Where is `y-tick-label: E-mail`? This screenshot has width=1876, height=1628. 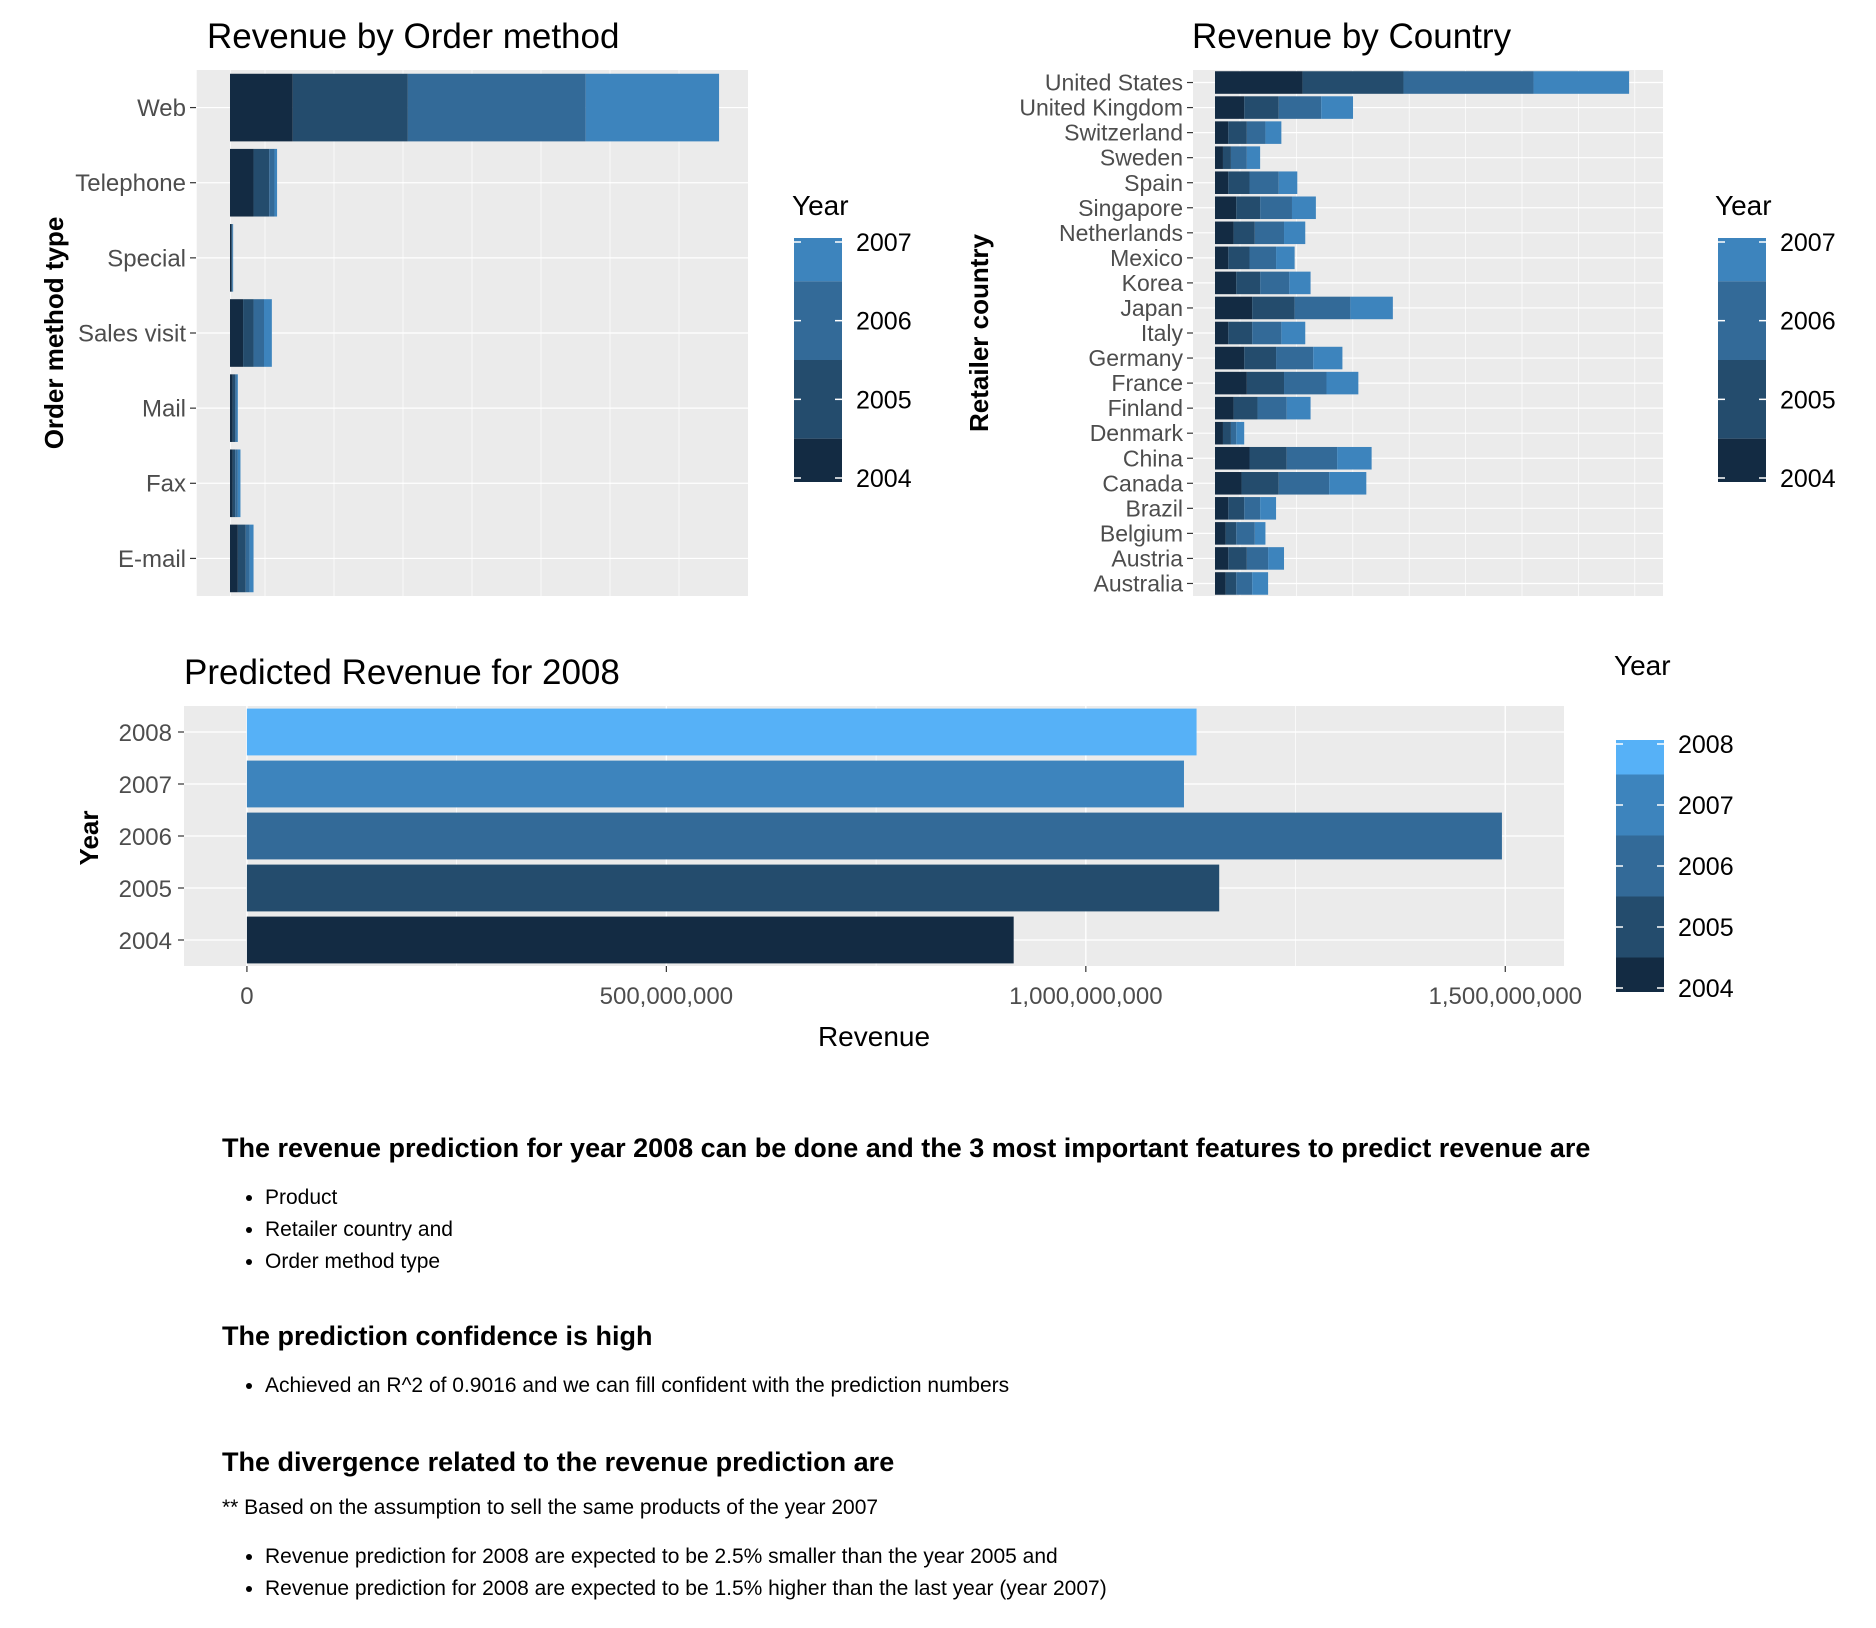
y-tick-label: E-mail is located at coordinates (152, 559).